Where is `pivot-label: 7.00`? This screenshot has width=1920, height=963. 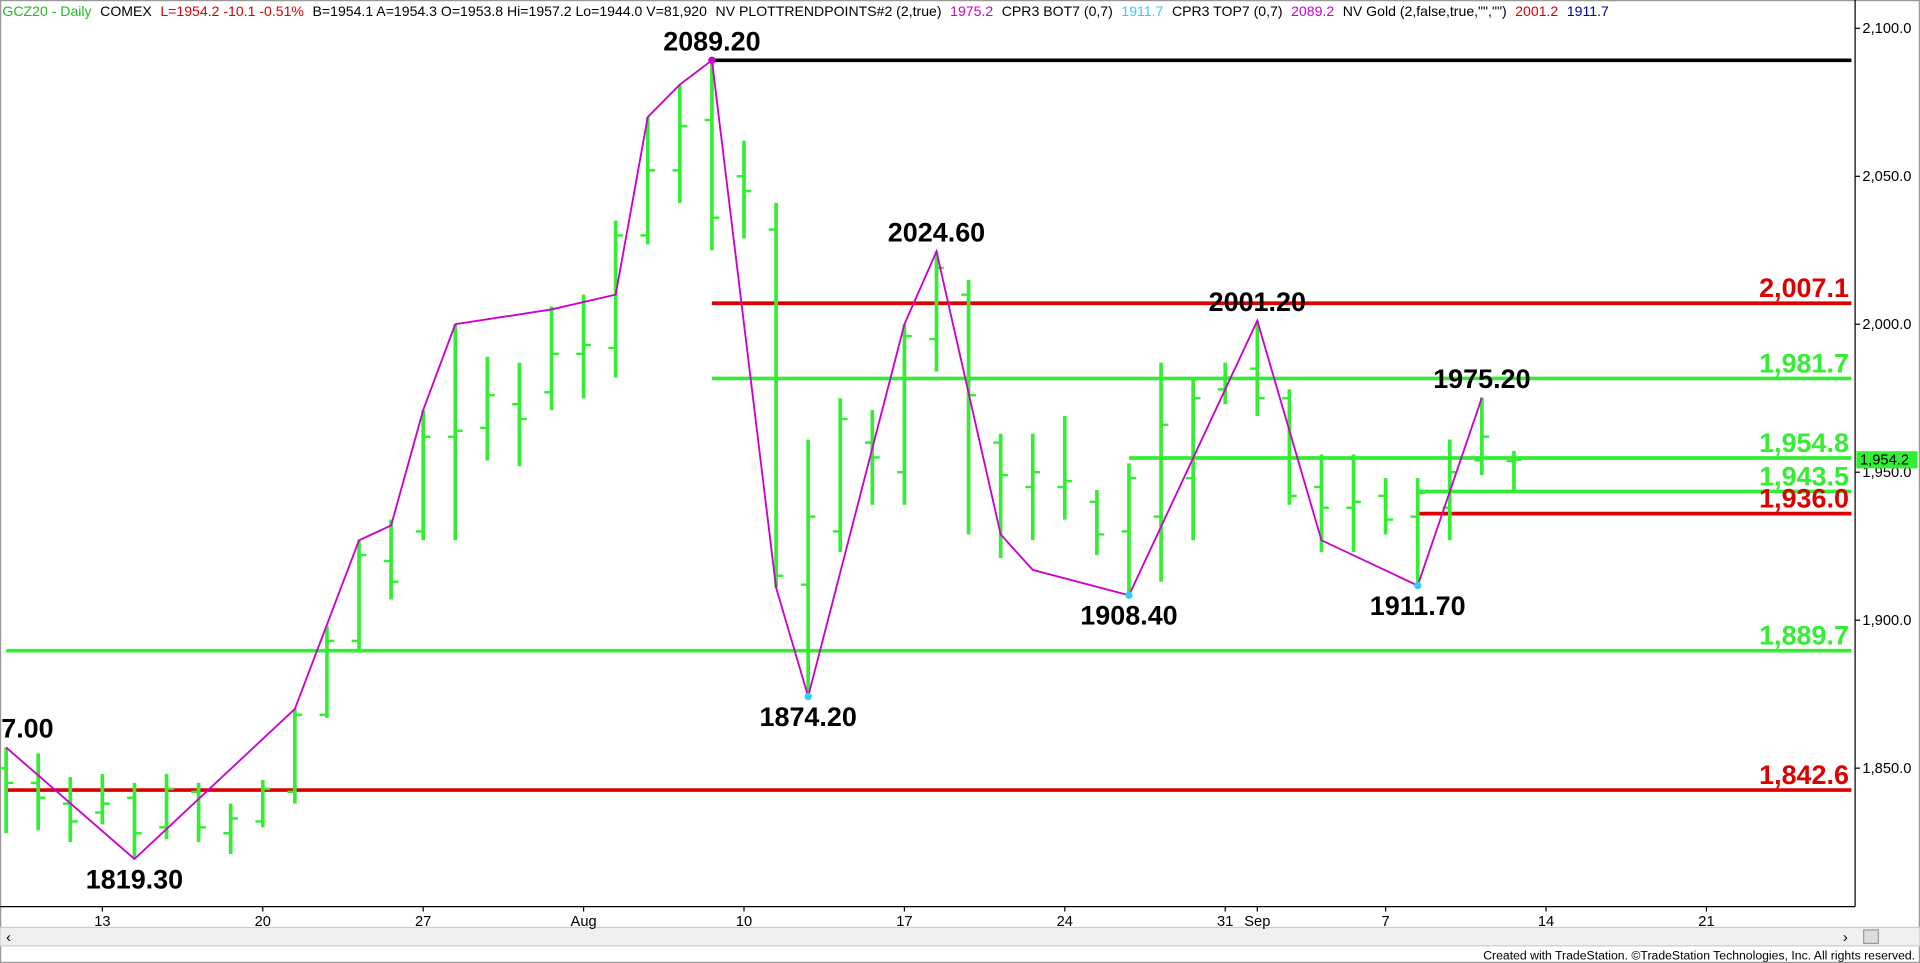
pivot-label: 7.00 is located at coordinates (27, 729).